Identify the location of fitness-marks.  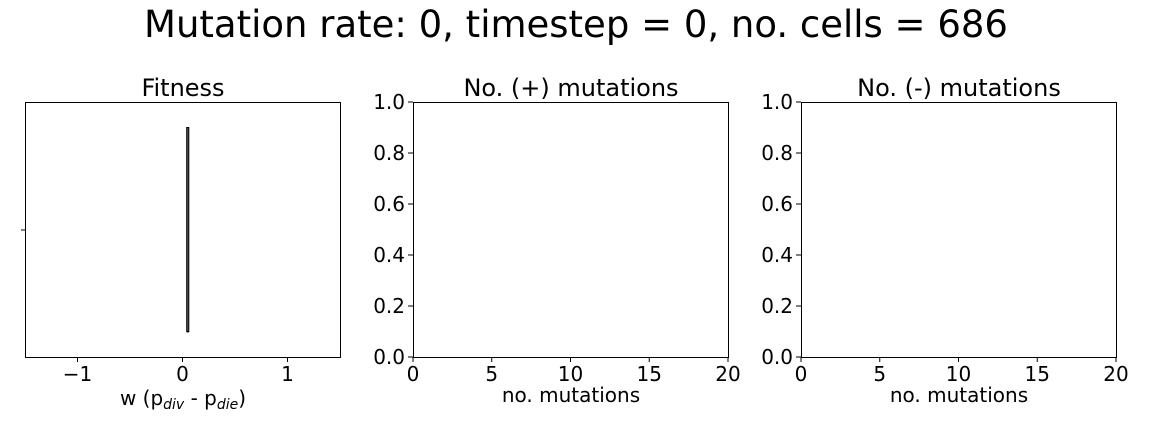
(188, 230).